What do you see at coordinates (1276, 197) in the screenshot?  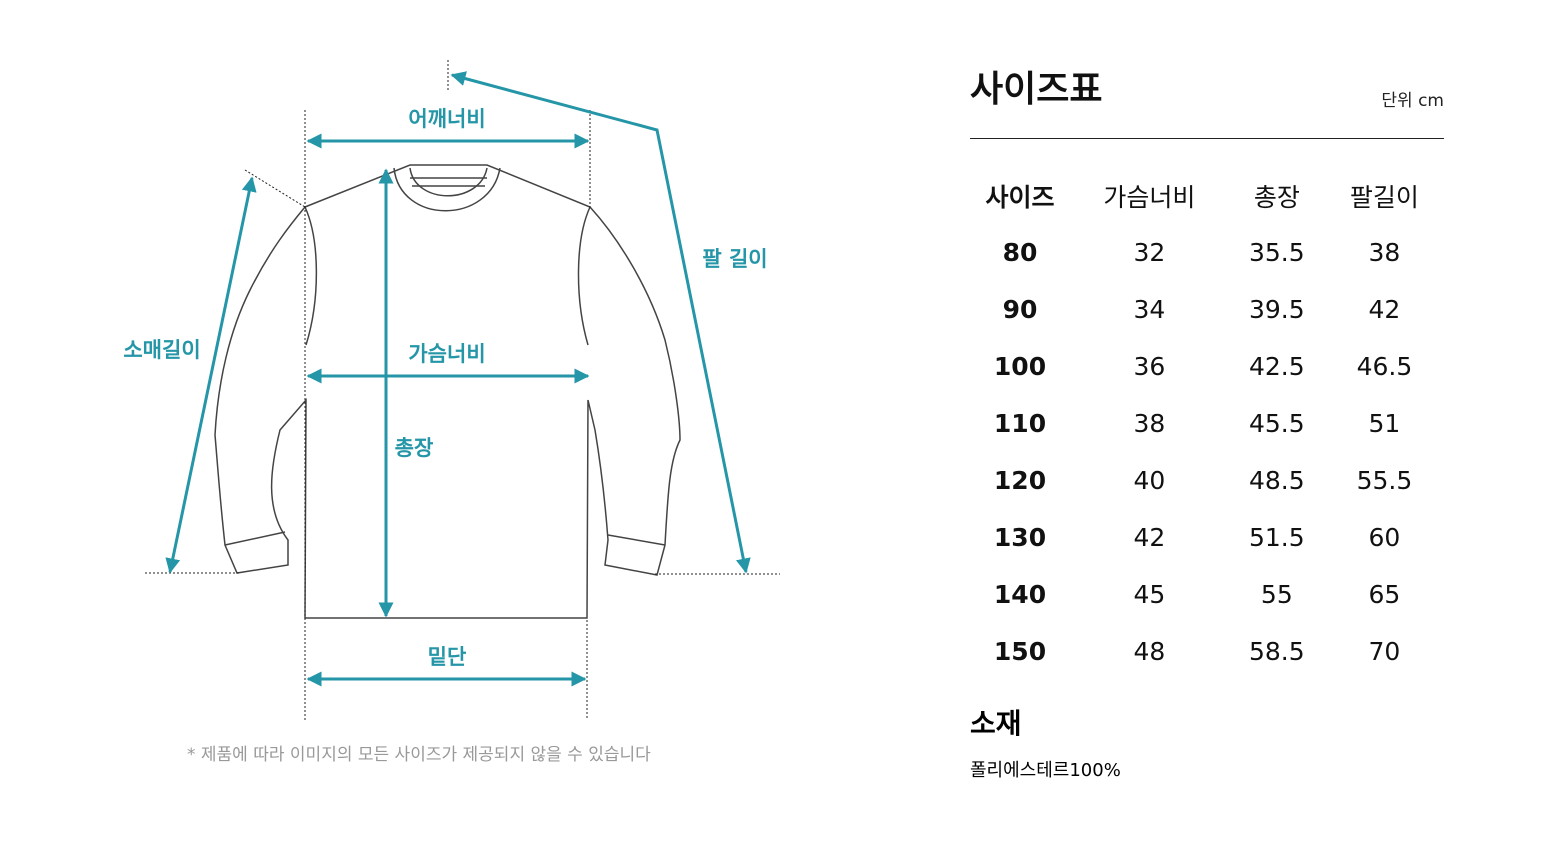 I see `header-cell: 총장` at bounding box center [1276, 197].